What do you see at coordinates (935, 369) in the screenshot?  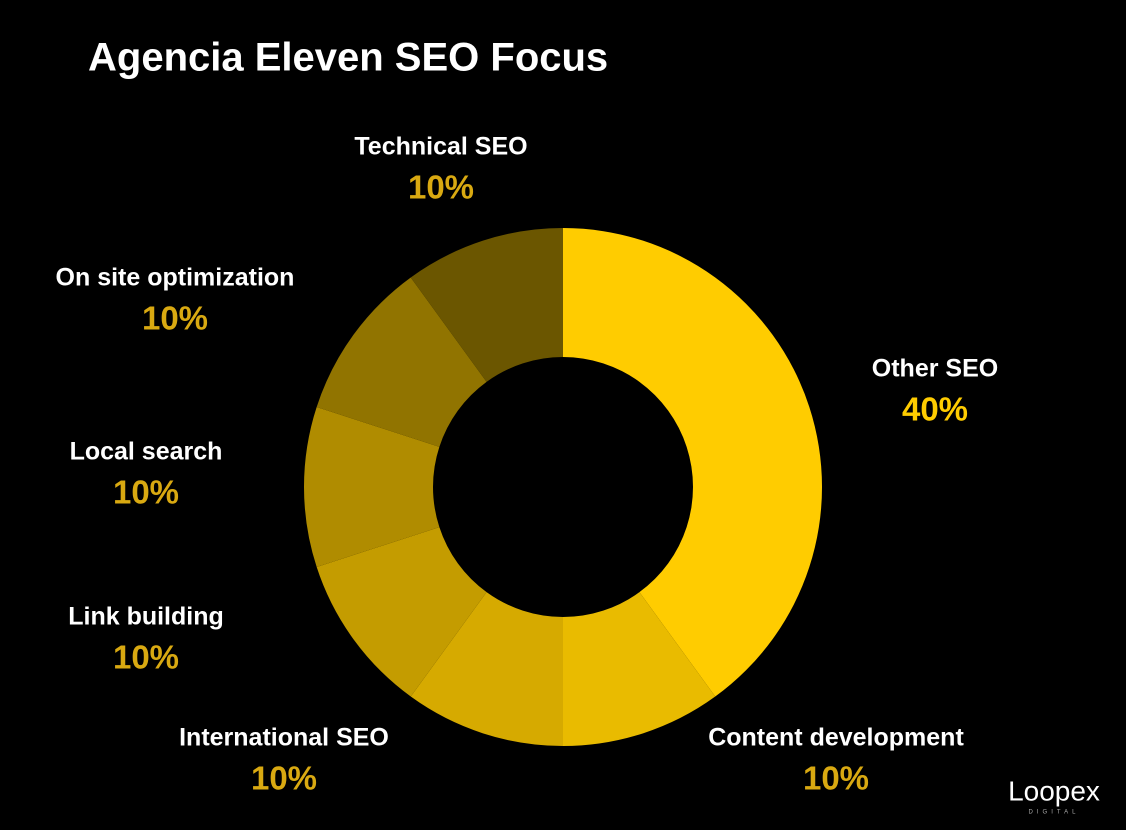 I see `slice-label: Other SEO` at bounding box center [935, 369].